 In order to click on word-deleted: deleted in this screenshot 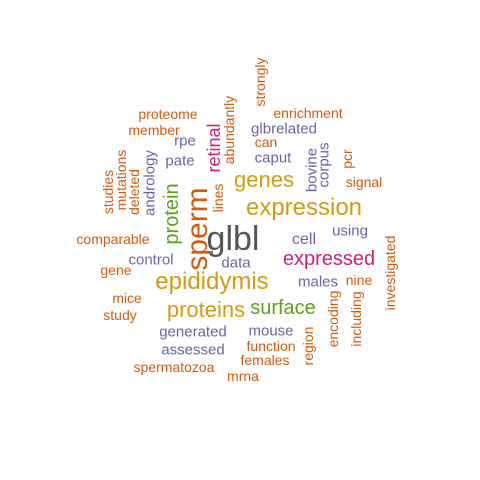, I will do `click(134, 192)`.